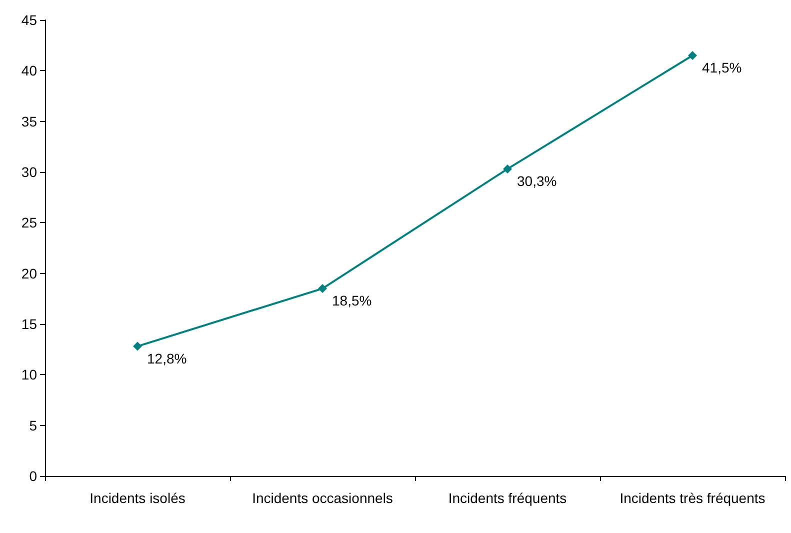  I want to click on y-tick-label: 30, so click(29, 172).